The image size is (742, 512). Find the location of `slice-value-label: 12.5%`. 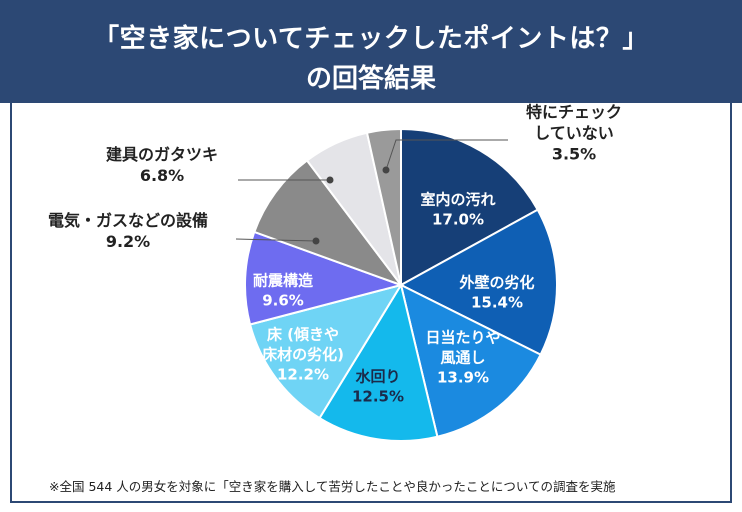

slice-value-label: 12.5% is located at coordinates (378, 397).